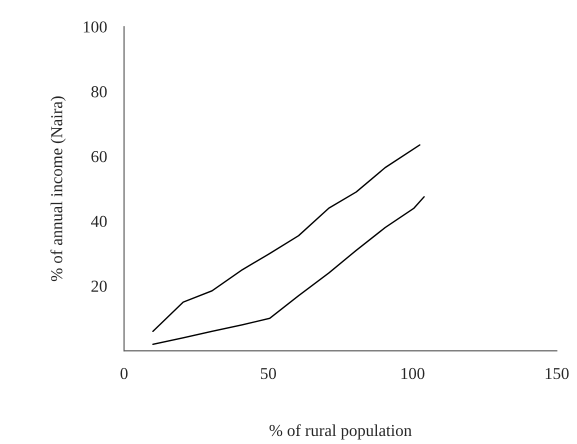 Image resolution: width=577 pixels, height=444 pixels. What do you see at coordinates (124, 374) in the screenshot?
I see `x-tick-label: 0` at bounding box center [124, 374].